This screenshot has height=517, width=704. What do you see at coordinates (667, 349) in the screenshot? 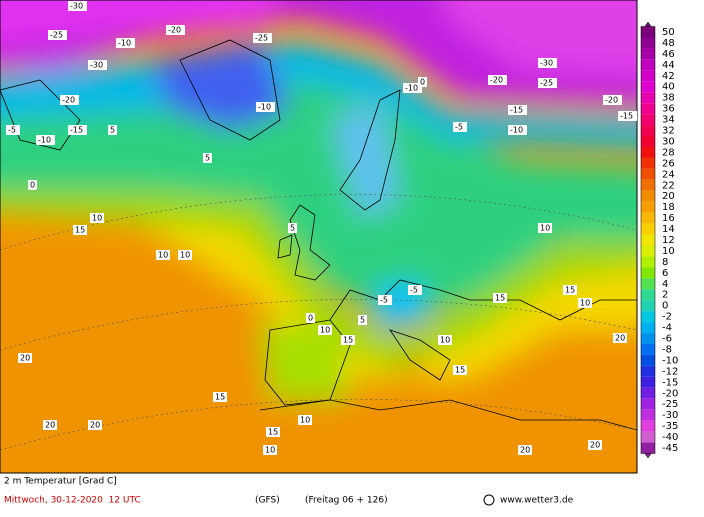
I see `legend-label: -8` at bounding box center [667, 349].